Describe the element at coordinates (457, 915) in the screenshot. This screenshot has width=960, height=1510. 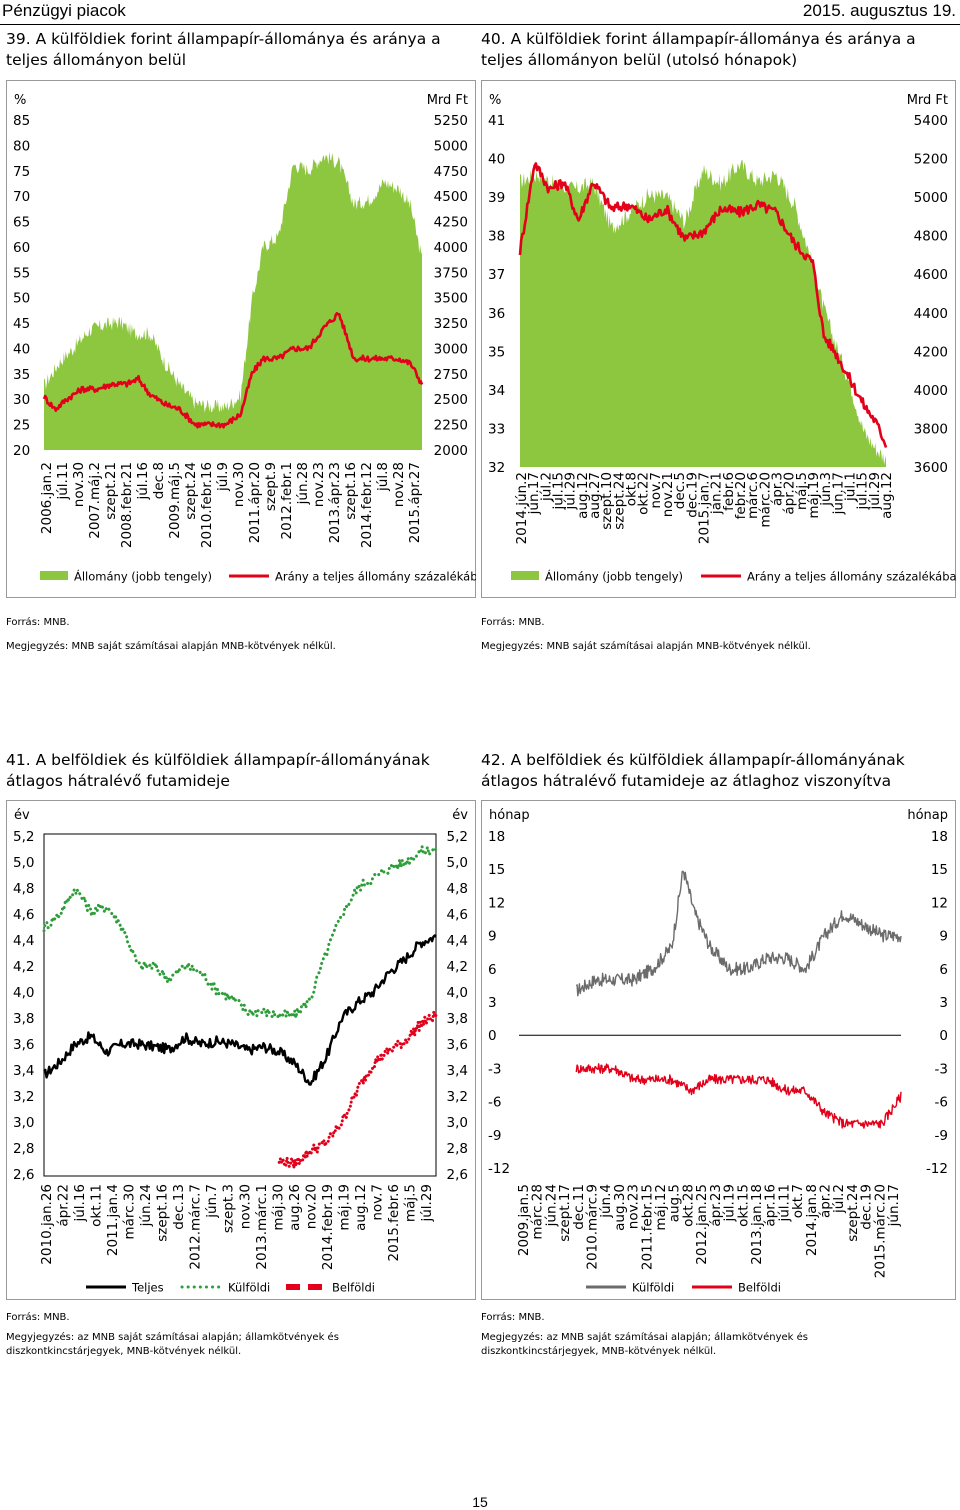
I see `right-tick-label: 4,6` at that location.